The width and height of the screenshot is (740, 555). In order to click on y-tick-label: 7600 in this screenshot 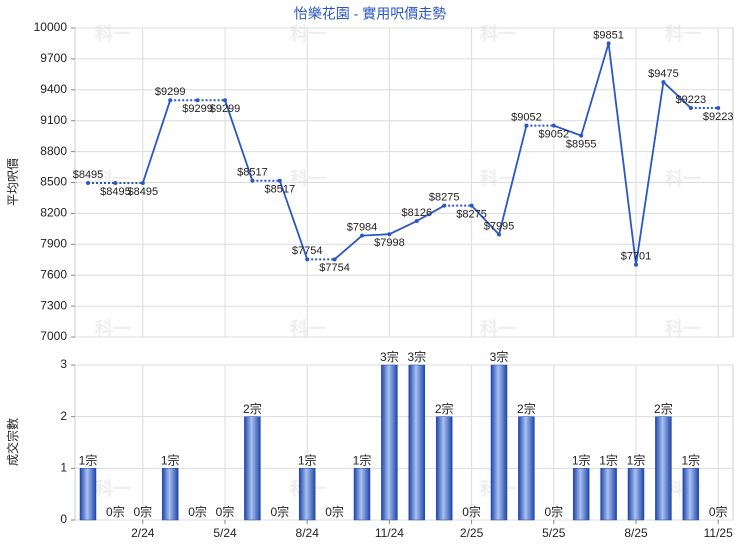, I will do `click(53, 274)`.